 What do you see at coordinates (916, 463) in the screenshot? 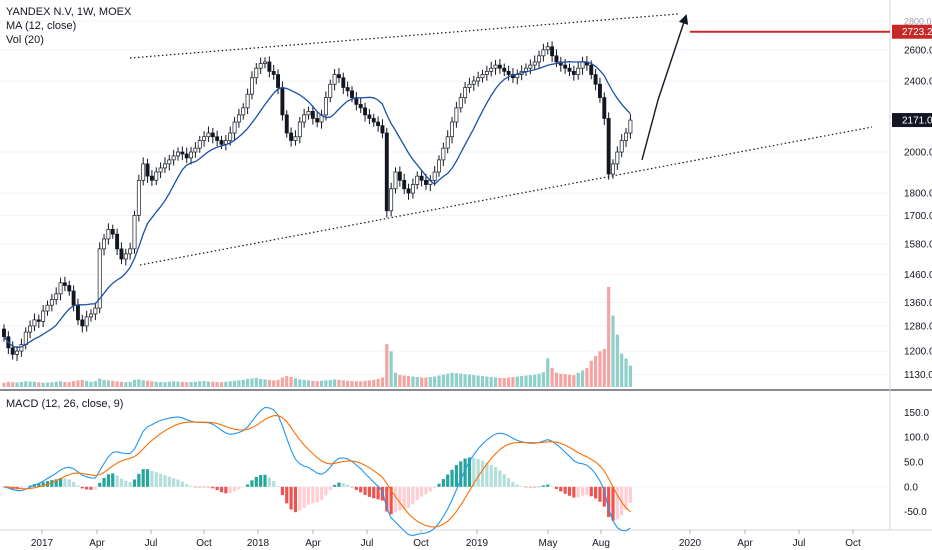
I see `macd-axis: 150.0 100.0 50.0 0.0 -50.0` at bounding box center [916, 463].